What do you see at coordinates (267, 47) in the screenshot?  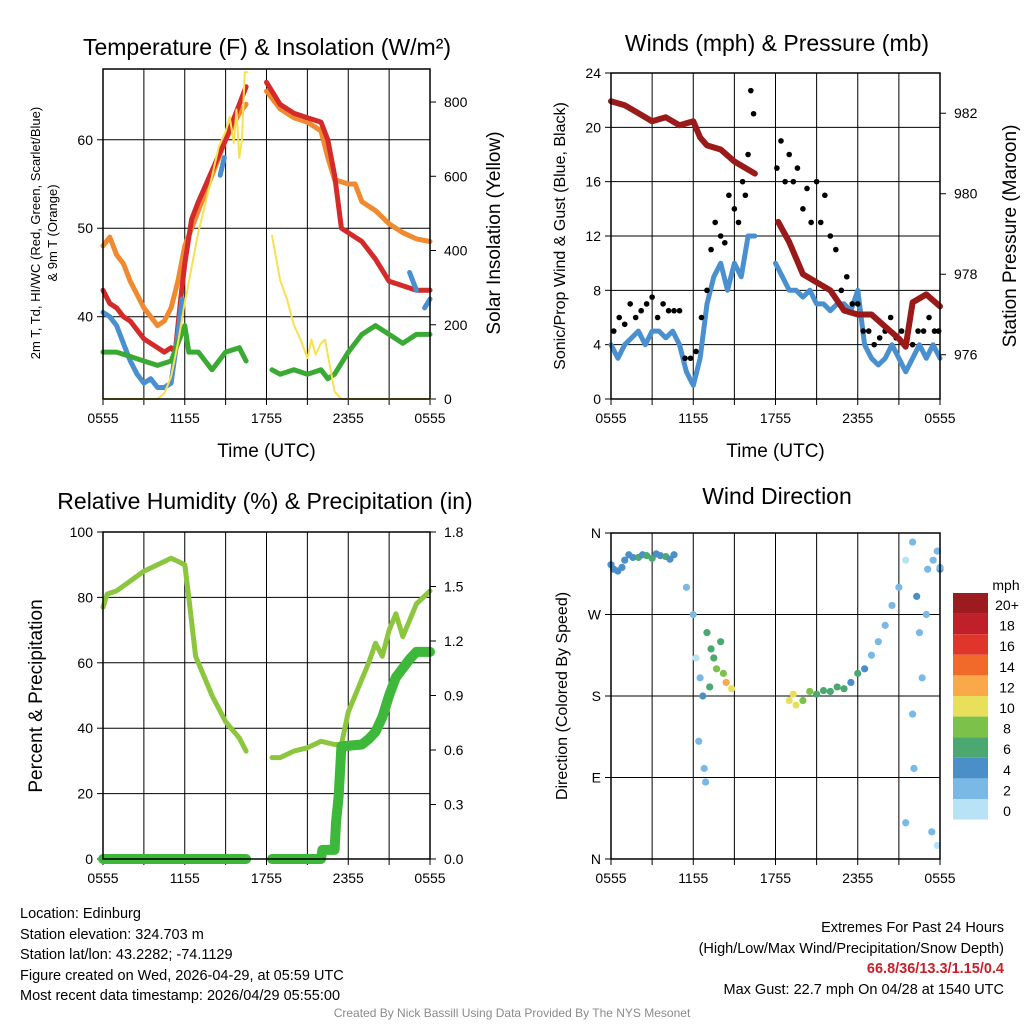 I see `chart-title: Temperature (F) & Insolation (W/m²)` at bounding box center [267, 47].